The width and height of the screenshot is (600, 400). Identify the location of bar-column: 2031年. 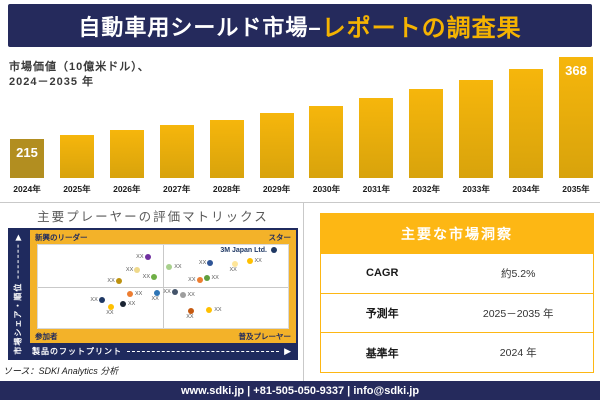
(376, 125).